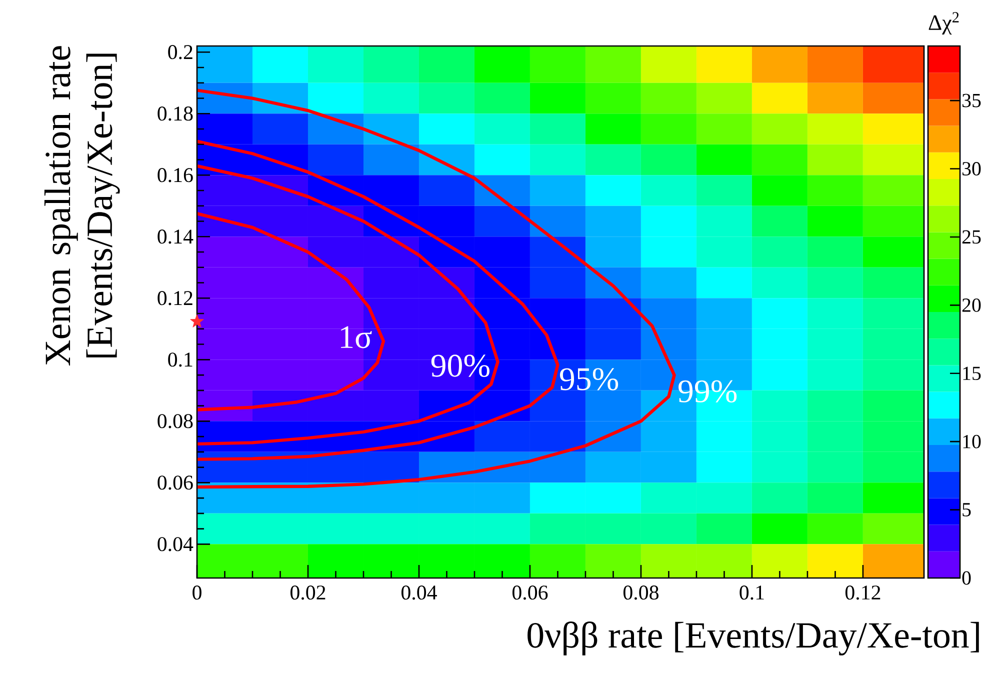  Describe the element at coordinates (972, 441) in the screenshot. I see `color-bar-label: 10` at that location.